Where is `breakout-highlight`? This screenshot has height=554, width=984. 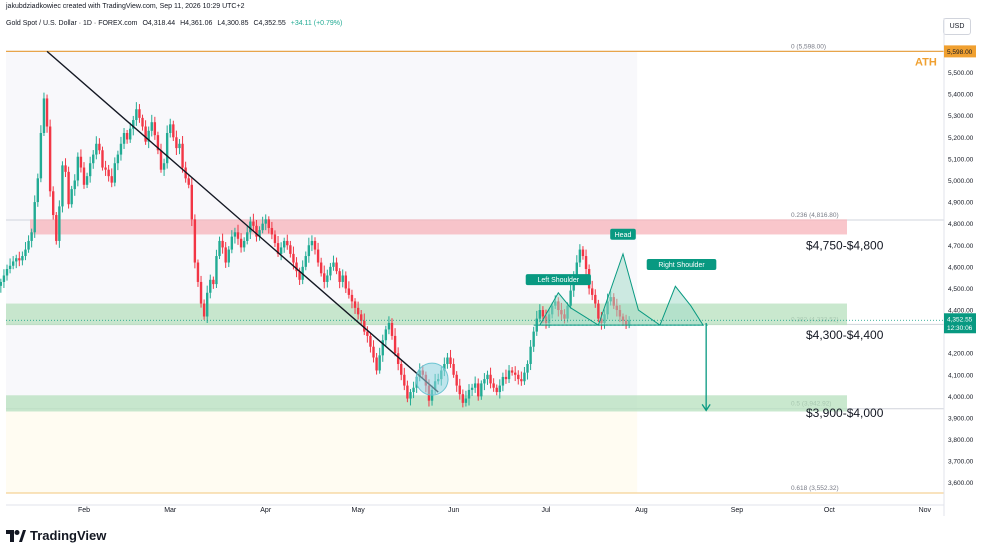 breakout-highlight is located at coordinates (432, 379).